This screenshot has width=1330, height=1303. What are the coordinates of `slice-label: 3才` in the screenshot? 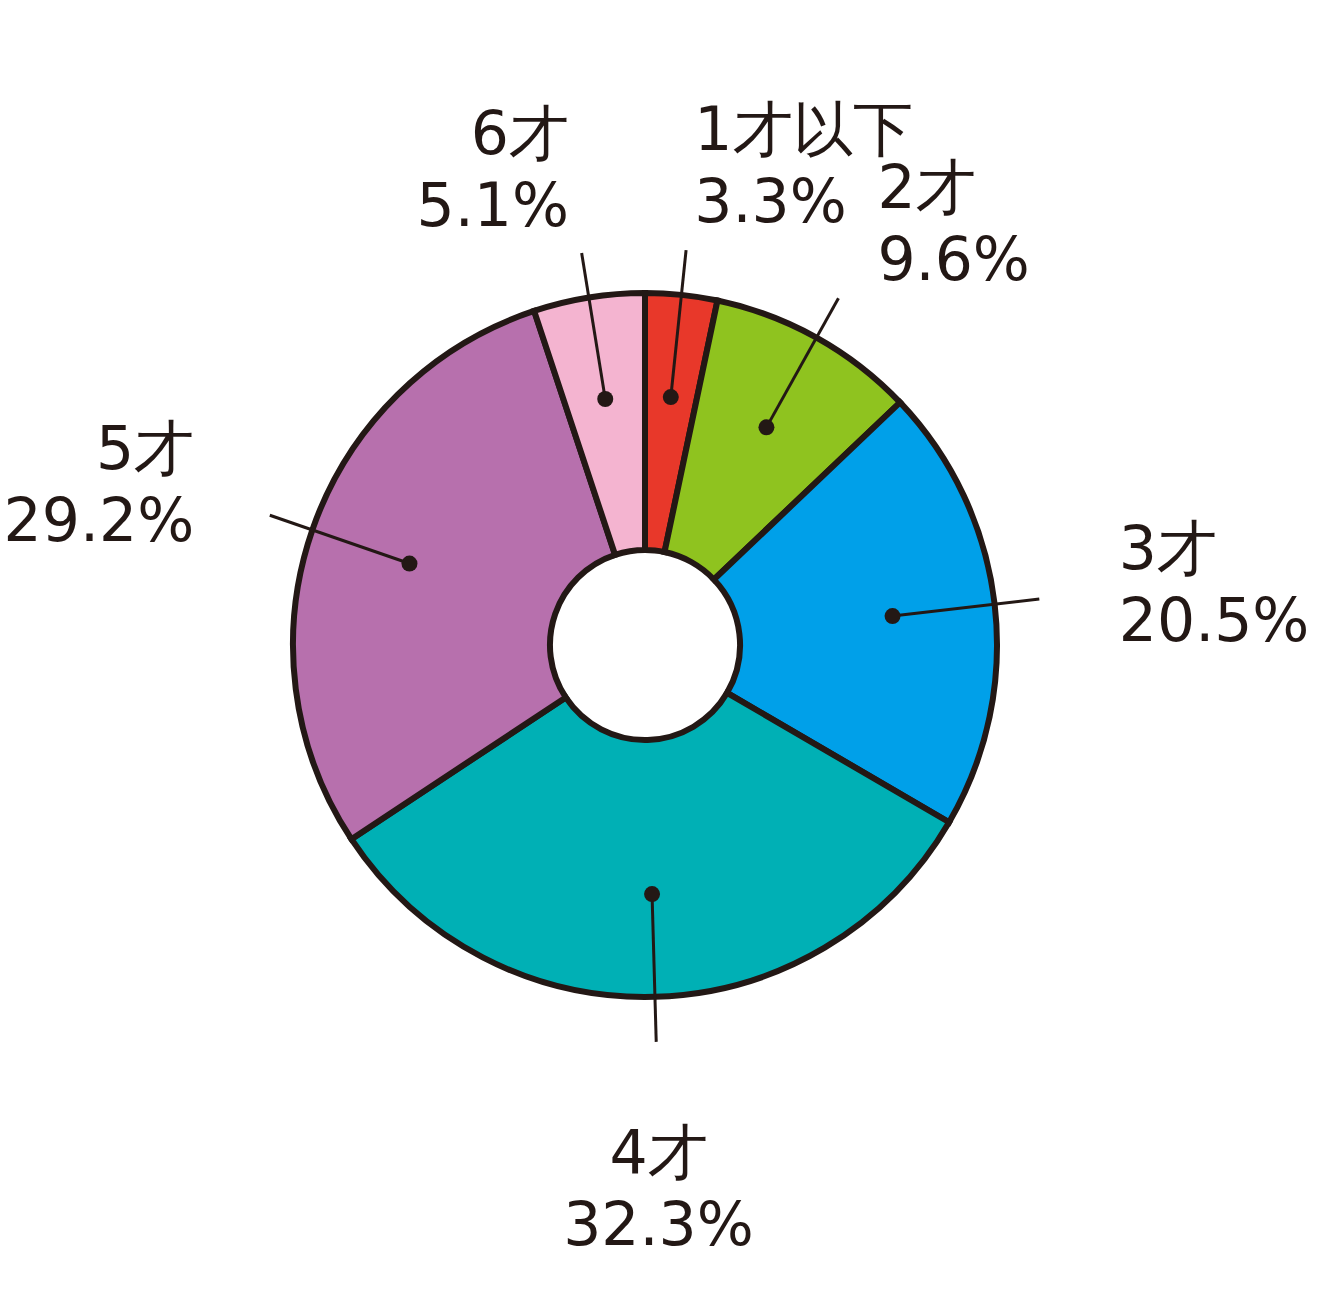 It's located at (1167, 548).